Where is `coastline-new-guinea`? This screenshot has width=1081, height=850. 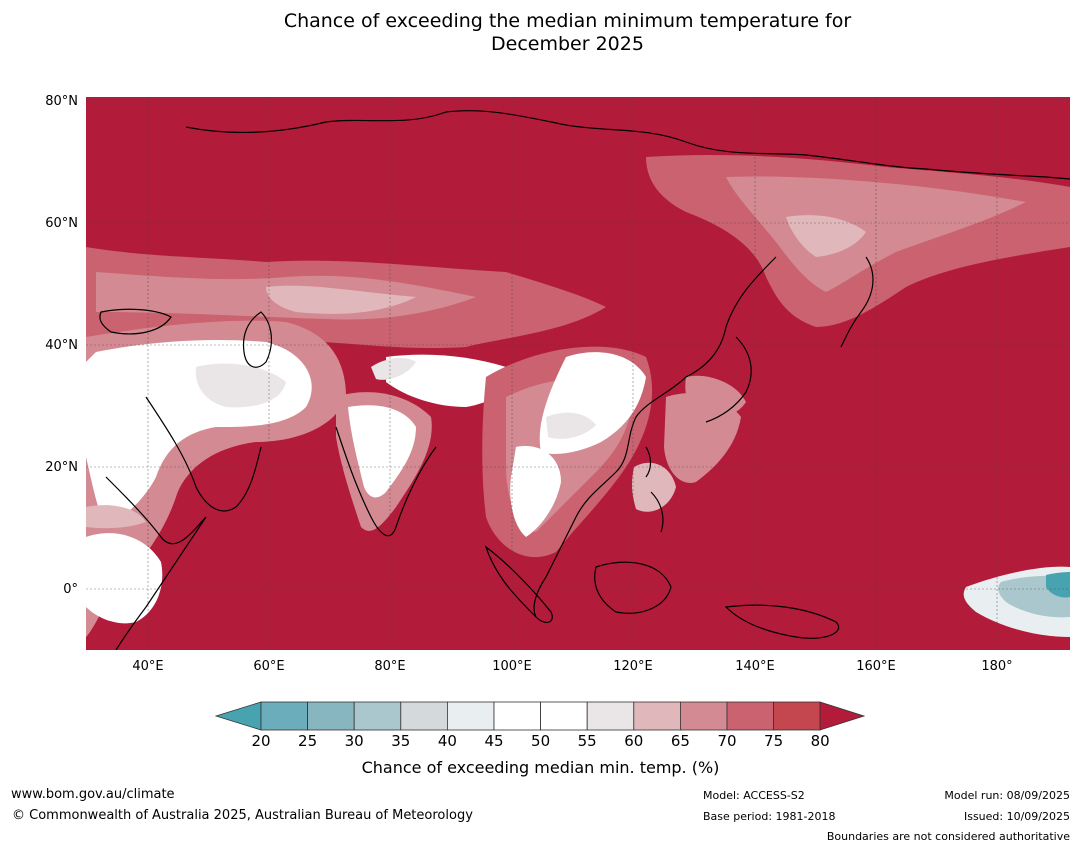
coastline-new-guinea is located at coordinates (782, 621).